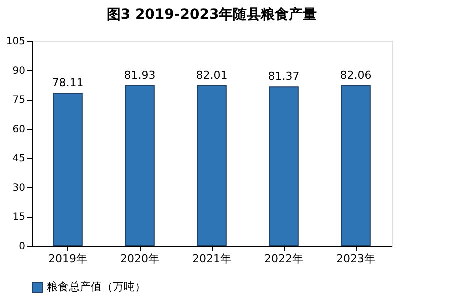 This screenshot has width=454, height=308. What do you see at coordinates (16, 42) in the screenshot?
I see `y-tick-label: 105` at bounding box center [16, 42].